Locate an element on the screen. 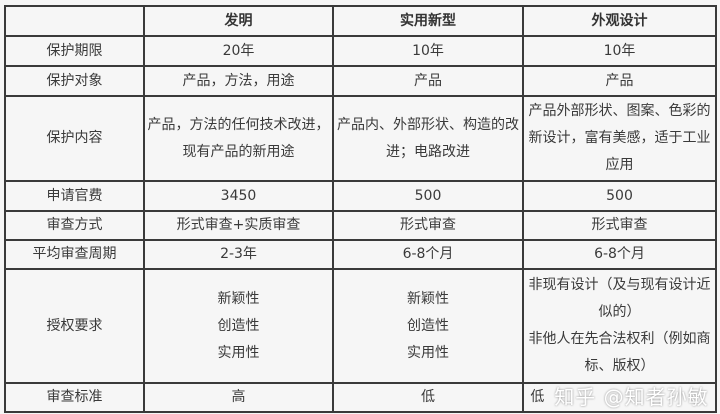 This screenshot has width=720, height=414. table-row: 平均审查周期 2-3年 6-8个月 6-8个月 is located at coordinates (360, 254).